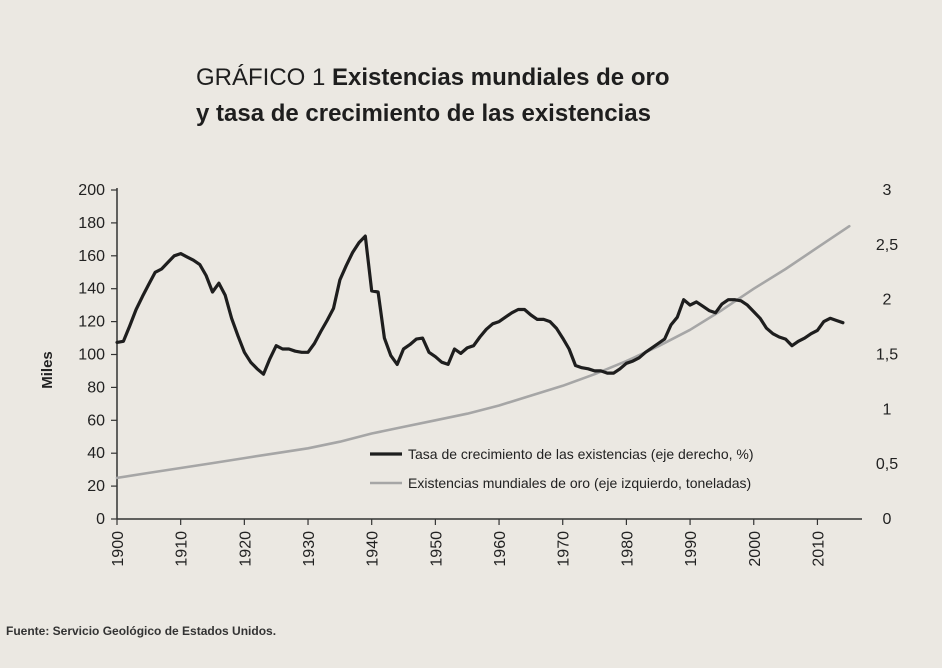 Image resolution: width=942 pixels, height=668 pixels. I want to click on y-left-tick-label: 120, so click(91, 322).